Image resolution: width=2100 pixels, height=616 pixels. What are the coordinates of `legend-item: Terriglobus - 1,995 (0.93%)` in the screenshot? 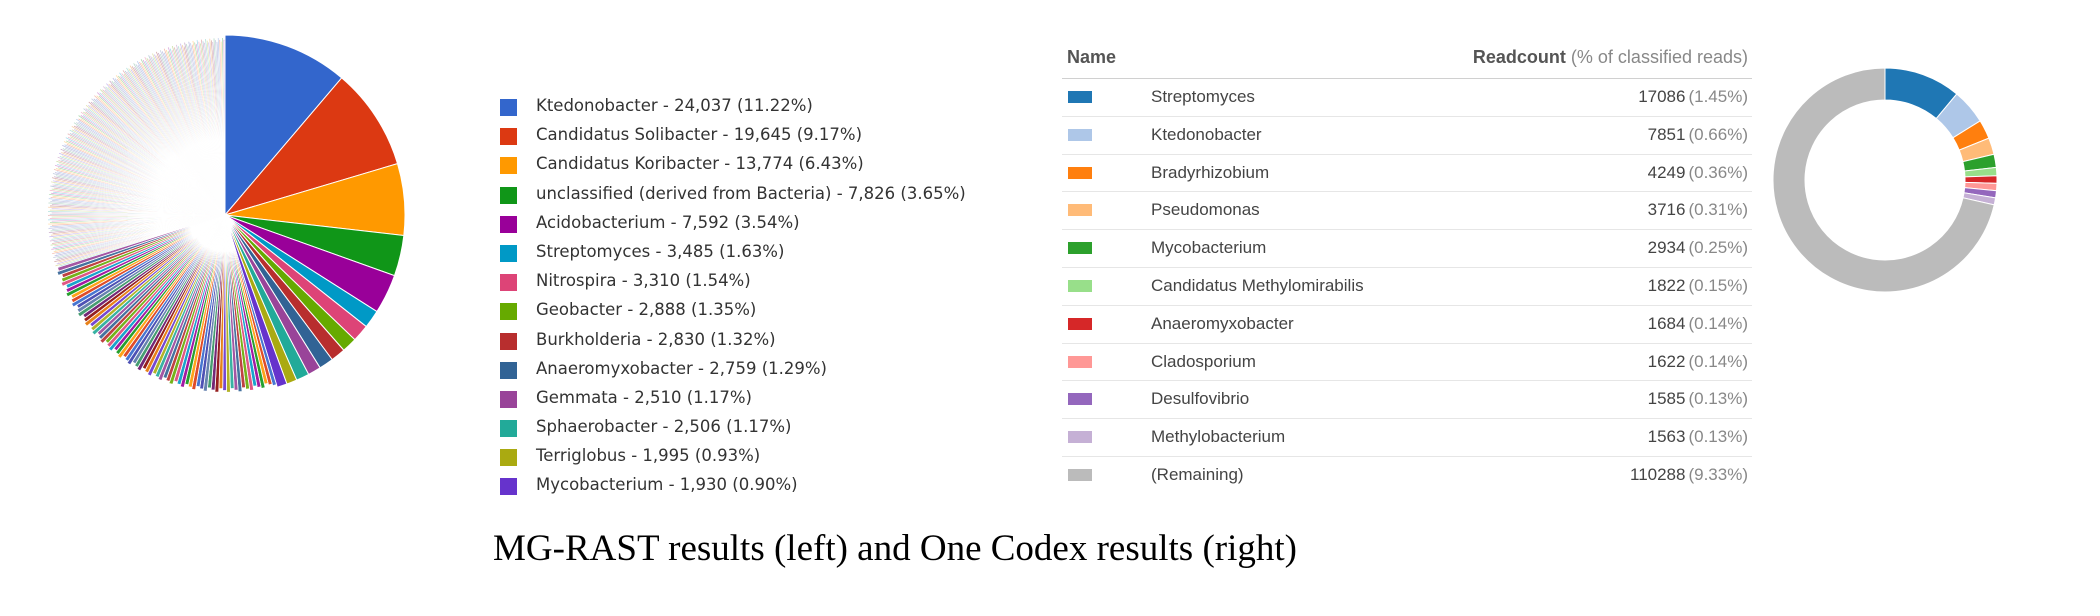 It's located at (780, 456).